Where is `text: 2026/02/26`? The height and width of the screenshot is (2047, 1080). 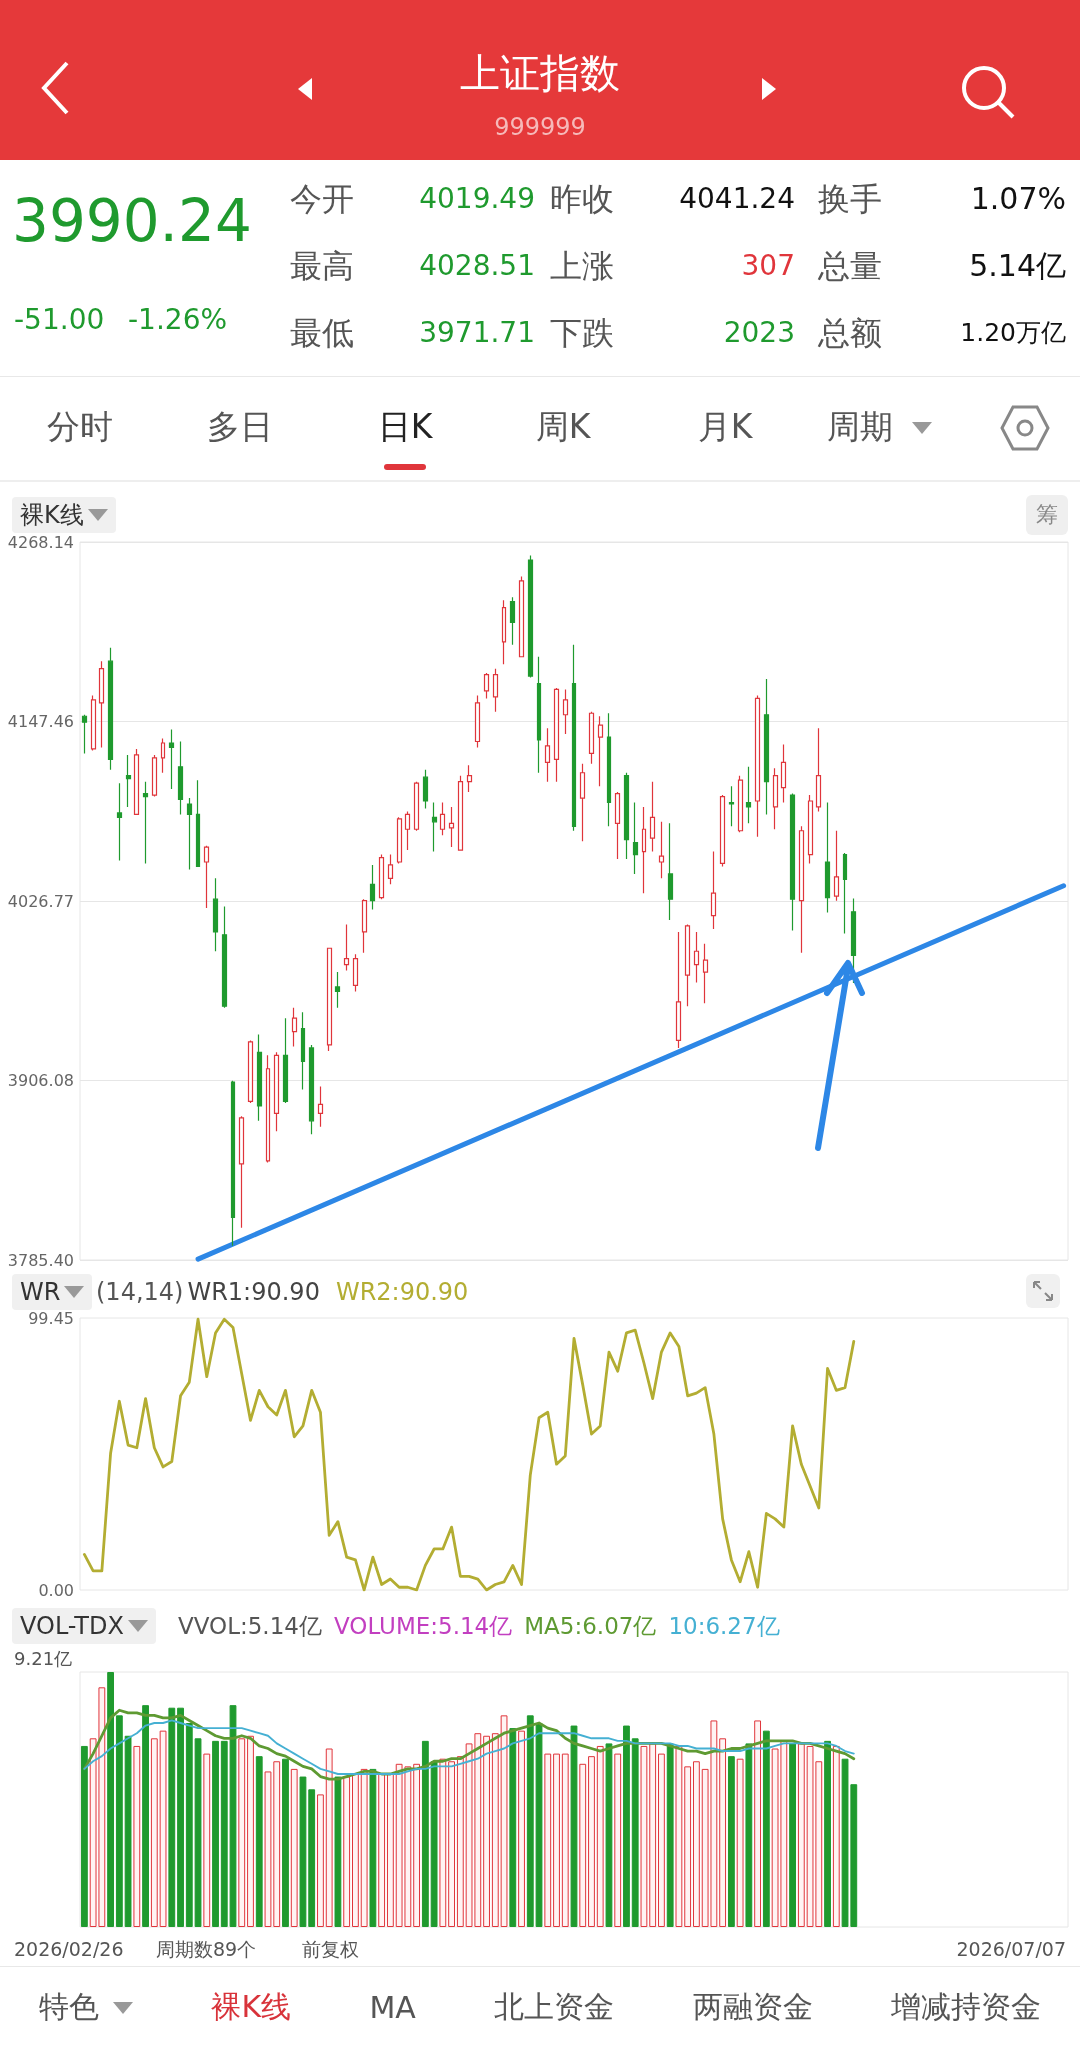 text: 2026/02/26 is located at coordinates (69, 1949).